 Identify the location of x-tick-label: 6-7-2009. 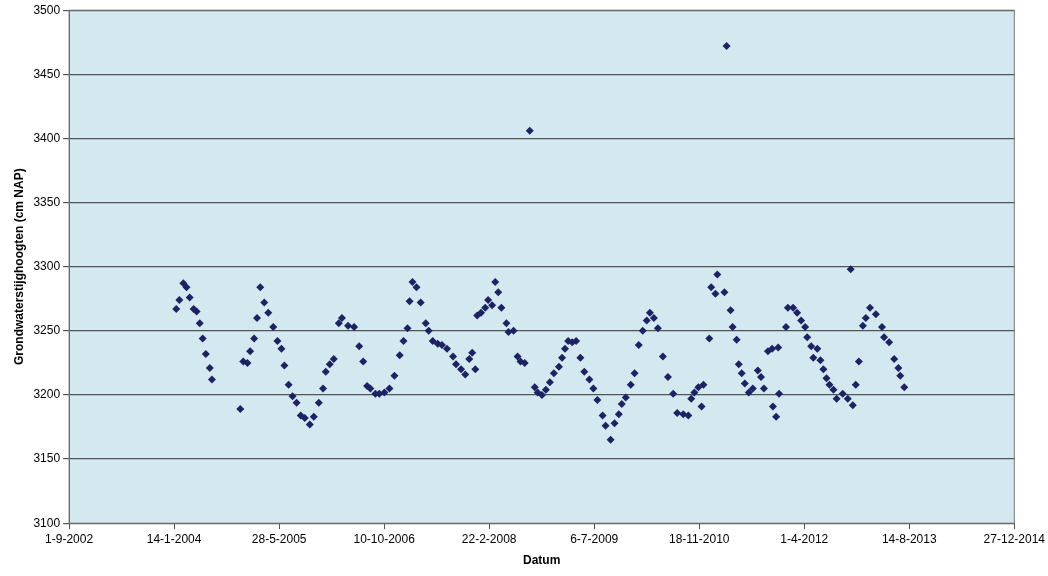
(594, 538).